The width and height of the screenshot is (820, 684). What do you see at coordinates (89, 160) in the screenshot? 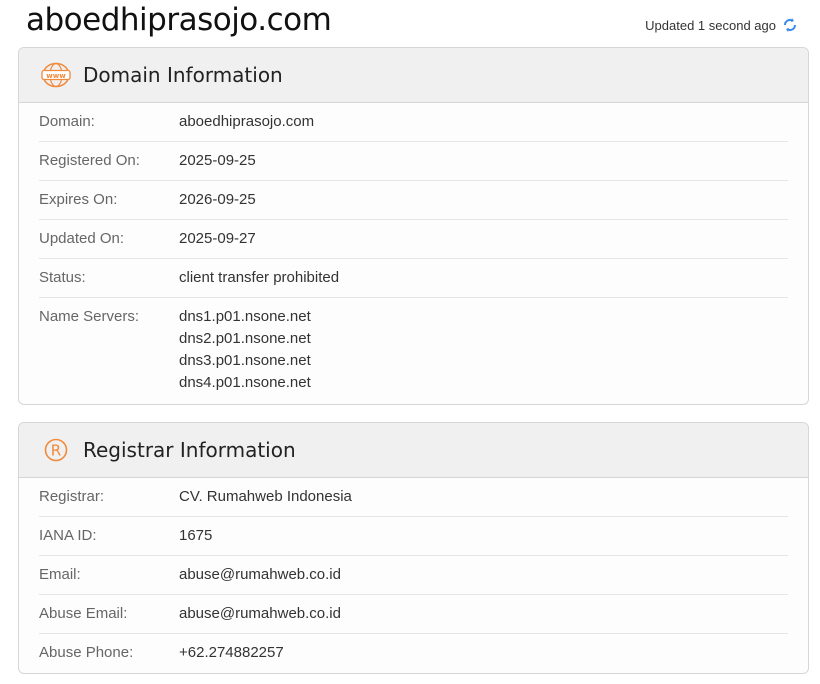
I see `row-label: Registered On:` at bounding box center [89, 160].